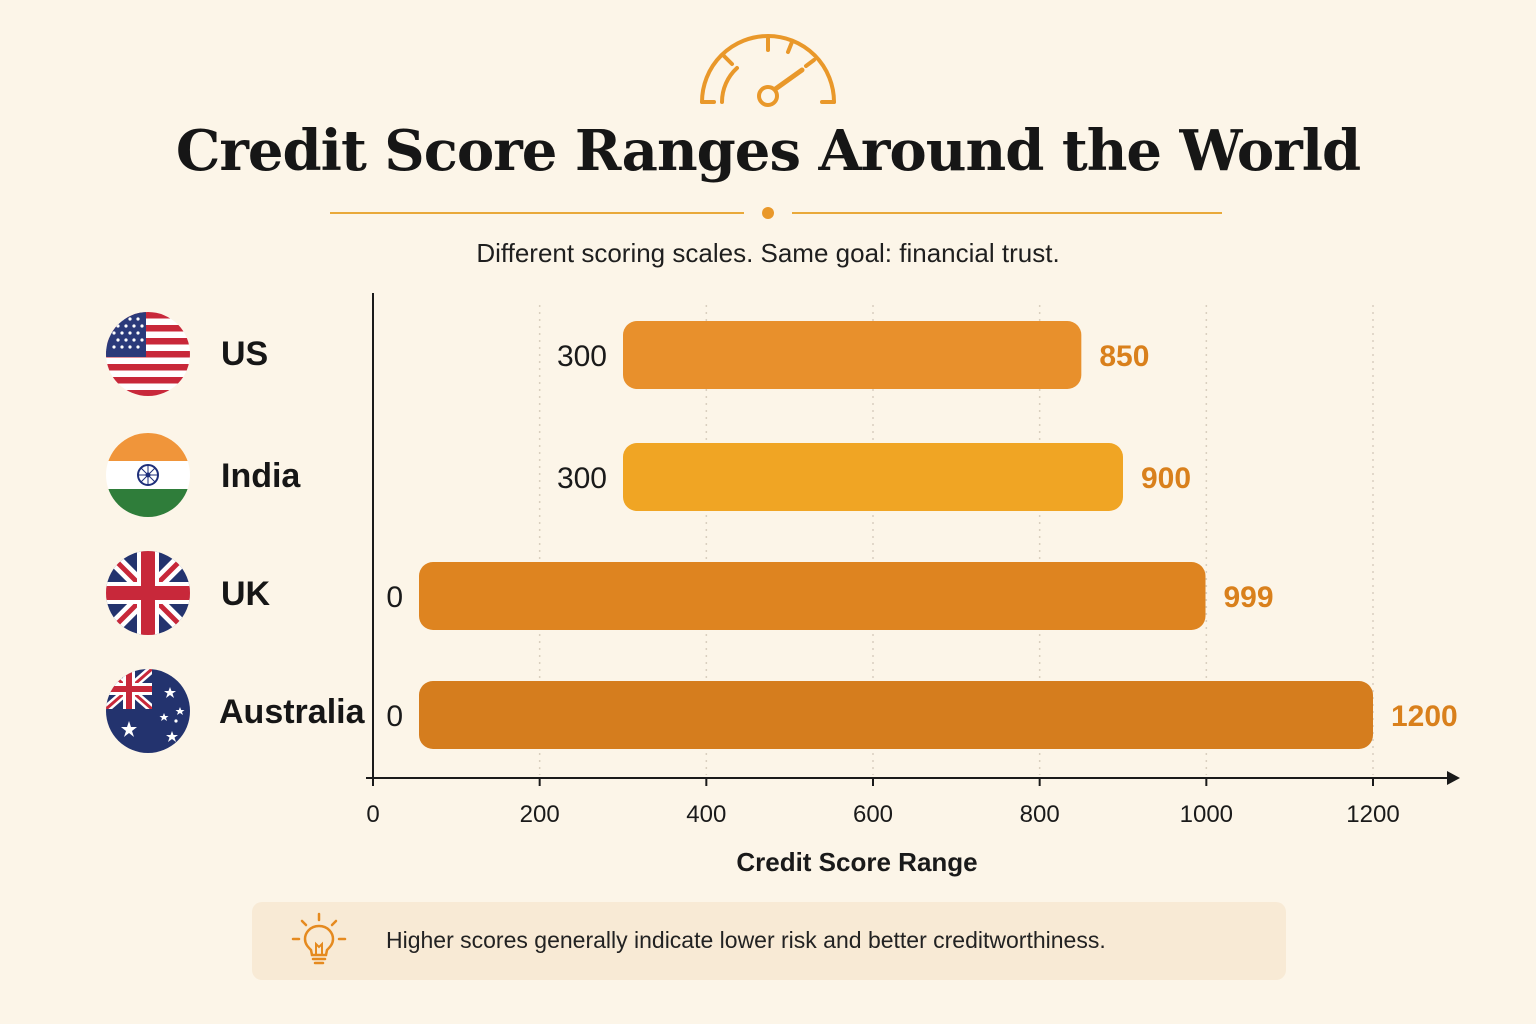 This screenshot has height=1024, width=1536. What do you see at coordinates (1424, 716) in the screenshot?
I see `bar-max-label: 1200` at bounding box center [1424, 716].